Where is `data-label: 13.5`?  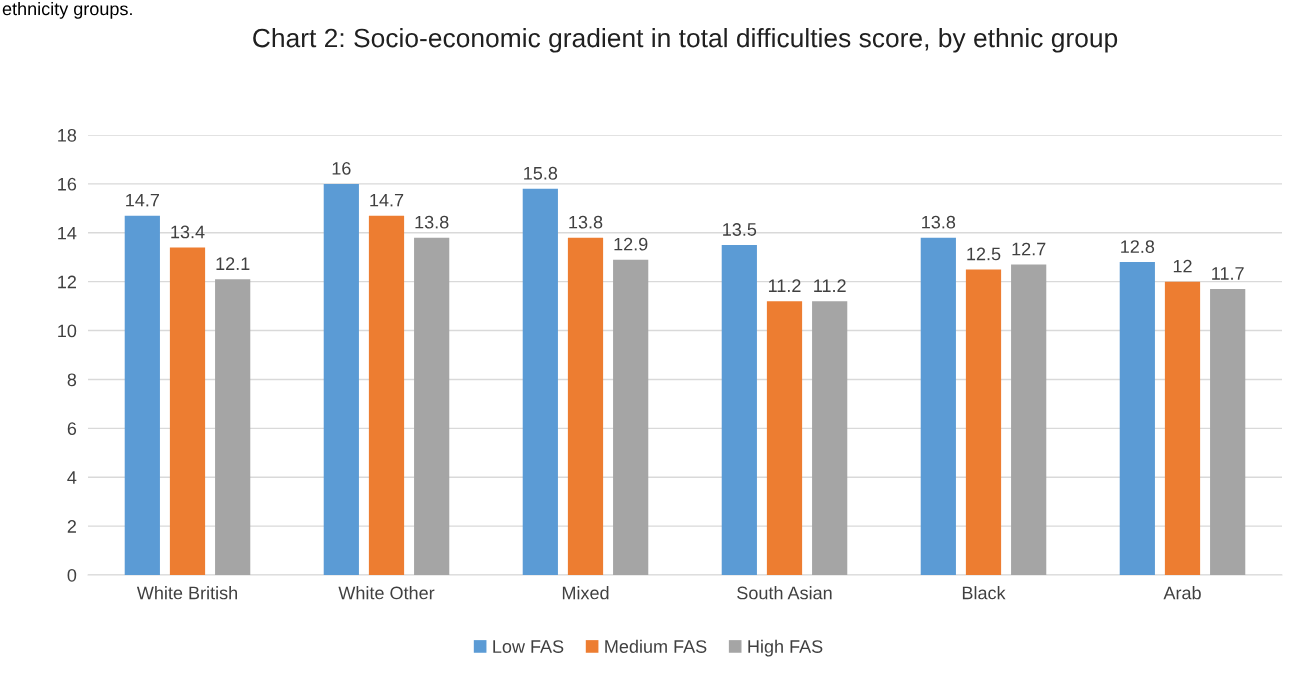 data-label: 13.5 is located at coordinates (740, 229).